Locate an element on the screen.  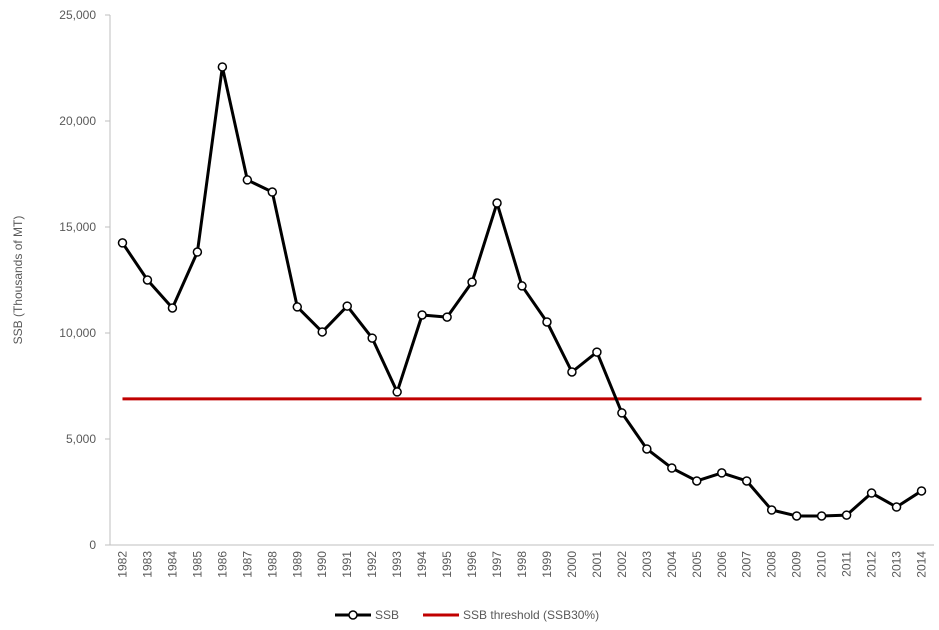
x-tick-label: 1997 is located at coordinates (497, 564).